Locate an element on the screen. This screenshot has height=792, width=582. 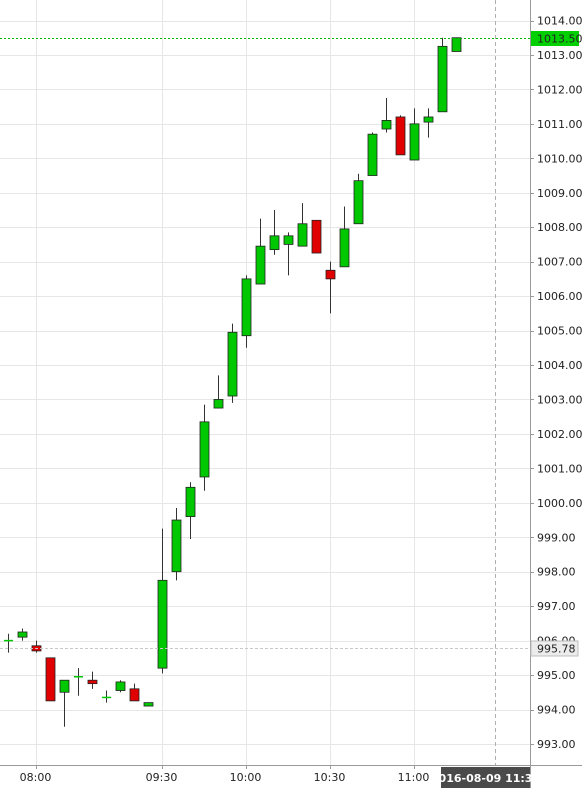
reference-price-label: 995.78 is located at coordinates (556, 649).